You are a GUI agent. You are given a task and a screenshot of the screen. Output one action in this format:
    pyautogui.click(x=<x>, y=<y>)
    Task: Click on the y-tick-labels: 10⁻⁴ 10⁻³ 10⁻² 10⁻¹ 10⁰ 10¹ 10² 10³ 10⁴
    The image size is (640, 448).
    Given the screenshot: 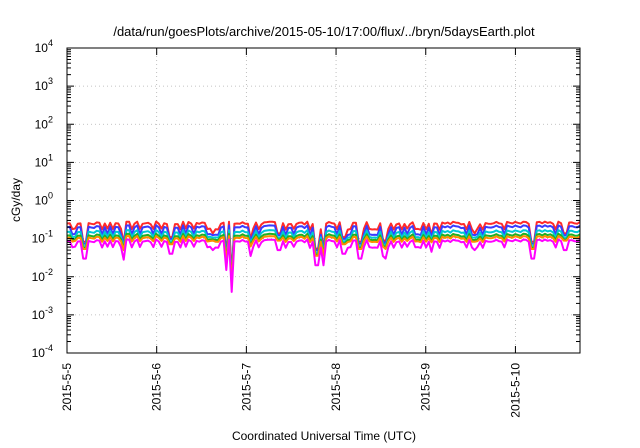 What is the action you would take?
    pyautogui.click(x=42, y=199)
    